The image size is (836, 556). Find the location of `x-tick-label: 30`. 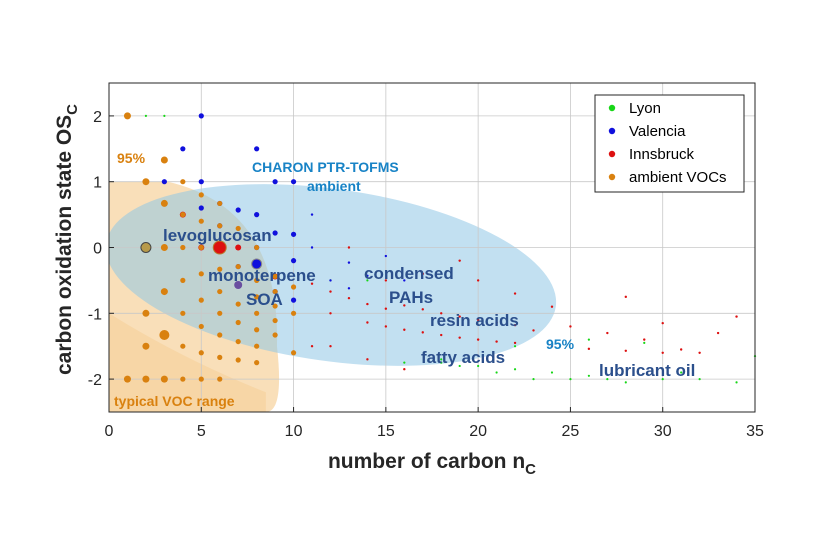

x-tick-label: 30 is located at coordinates (663, 431).